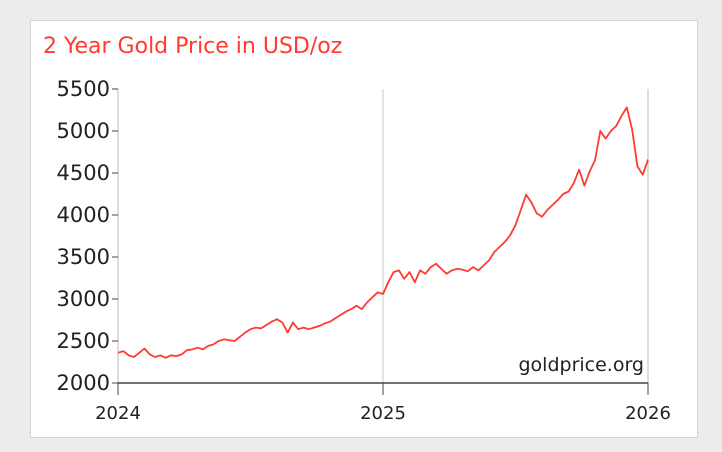 The image size is (722, 452). I want to click on y-tick-label: 2000, so click(83, 383).